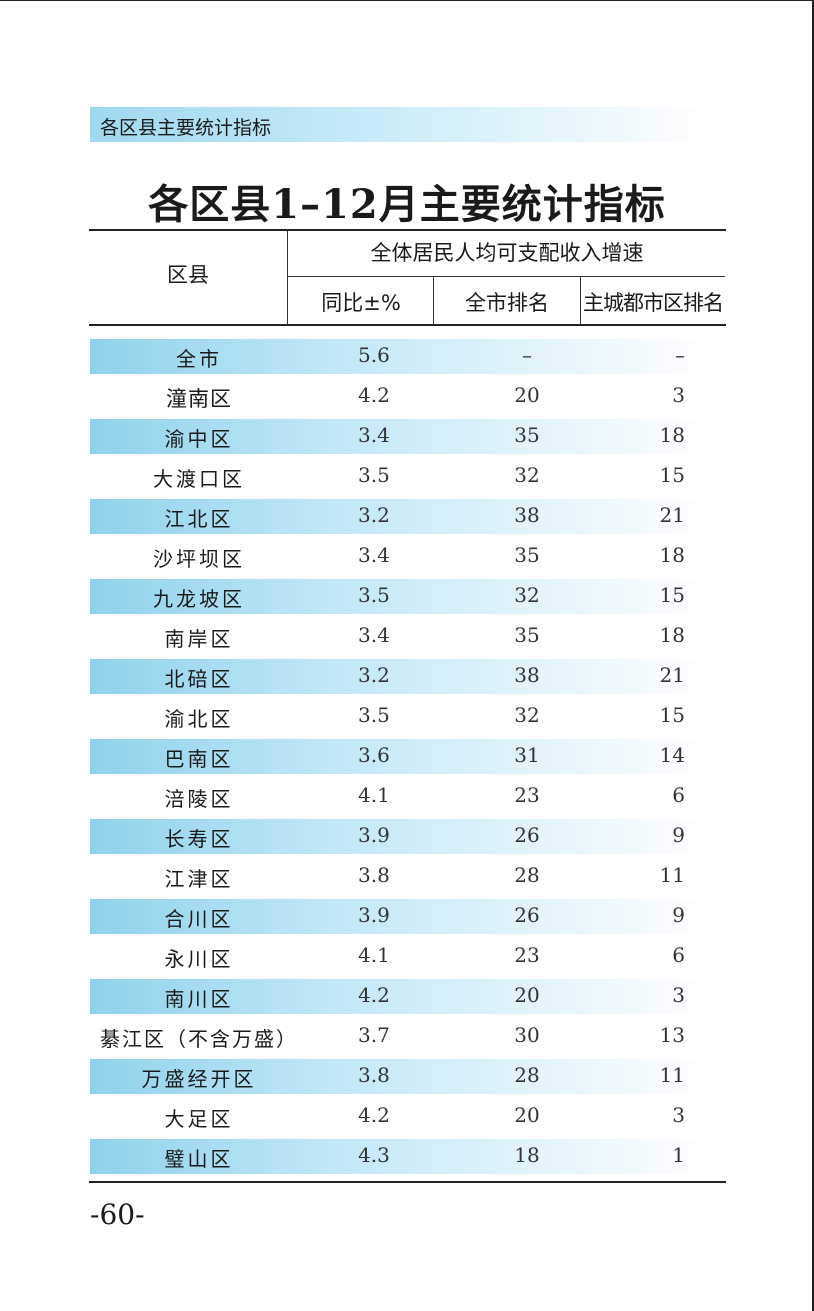 This screenshot has width=814, height=1311. What do you see at coordinates (199, 759) in the screenshot?
I see `district-cell: 巴南区` at bounding box center [199, 759].